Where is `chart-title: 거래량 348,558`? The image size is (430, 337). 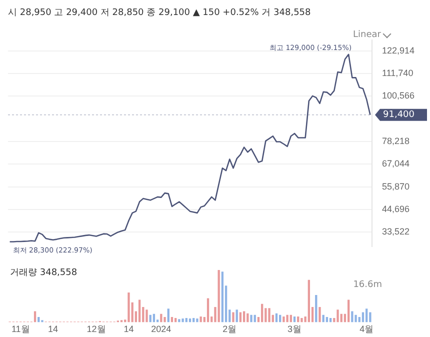 chart-title: 거래량 348,558 is located at coordinates (44, 273).